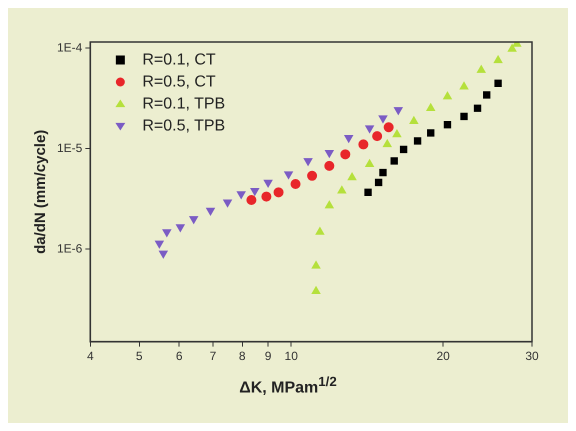 The width and height of the screenshot is (576, 431). Describe the element at coordinates (288, 385) in the screenshot. I see `x-axis-title: ΔK, MPam$^{1/2}$` at that location.